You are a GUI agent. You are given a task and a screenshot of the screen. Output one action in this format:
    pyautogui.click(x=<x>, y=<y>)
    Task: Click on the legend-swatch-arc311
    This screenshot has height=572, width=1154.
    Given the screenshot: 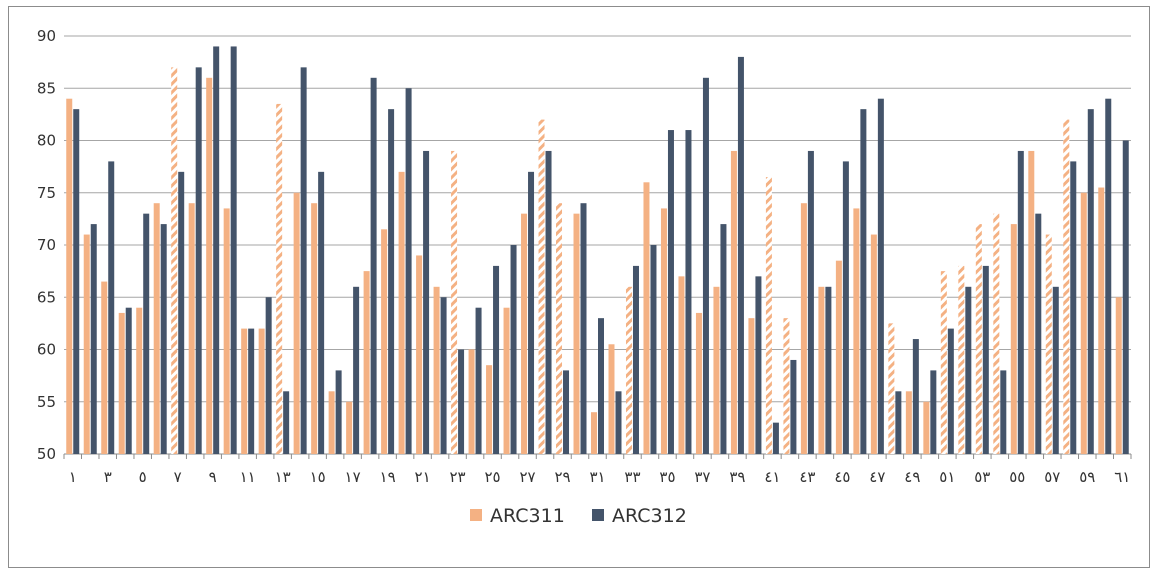 What is the action you would take?
    pyautogui.click(x=476, y=515)
    